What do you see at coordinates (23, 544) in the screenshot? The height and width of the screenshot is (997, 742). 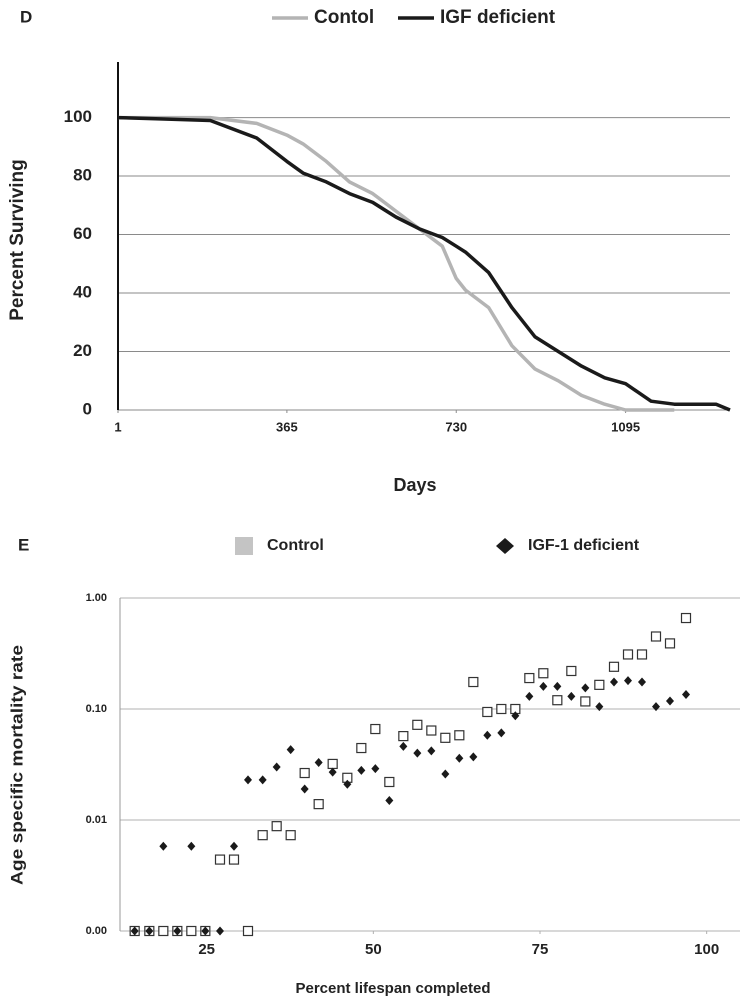 I see `panel-label: E` at bounding box center [23, 544].